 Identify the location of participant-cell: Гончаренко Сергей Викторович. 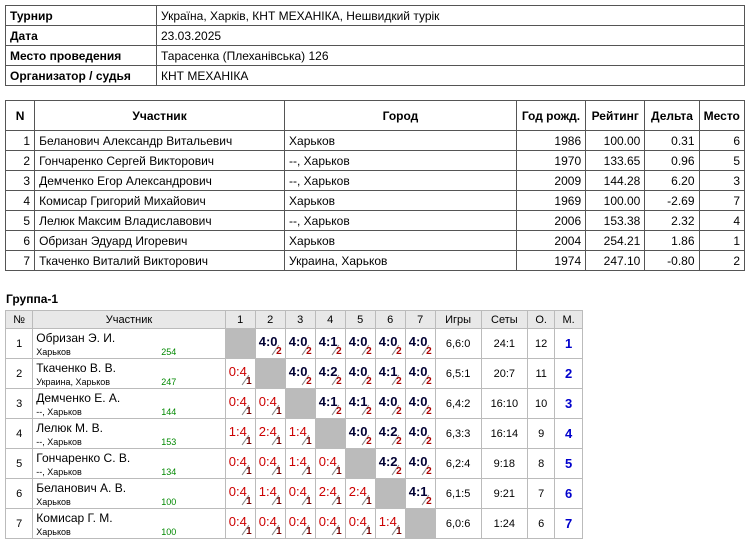
(160, 160).